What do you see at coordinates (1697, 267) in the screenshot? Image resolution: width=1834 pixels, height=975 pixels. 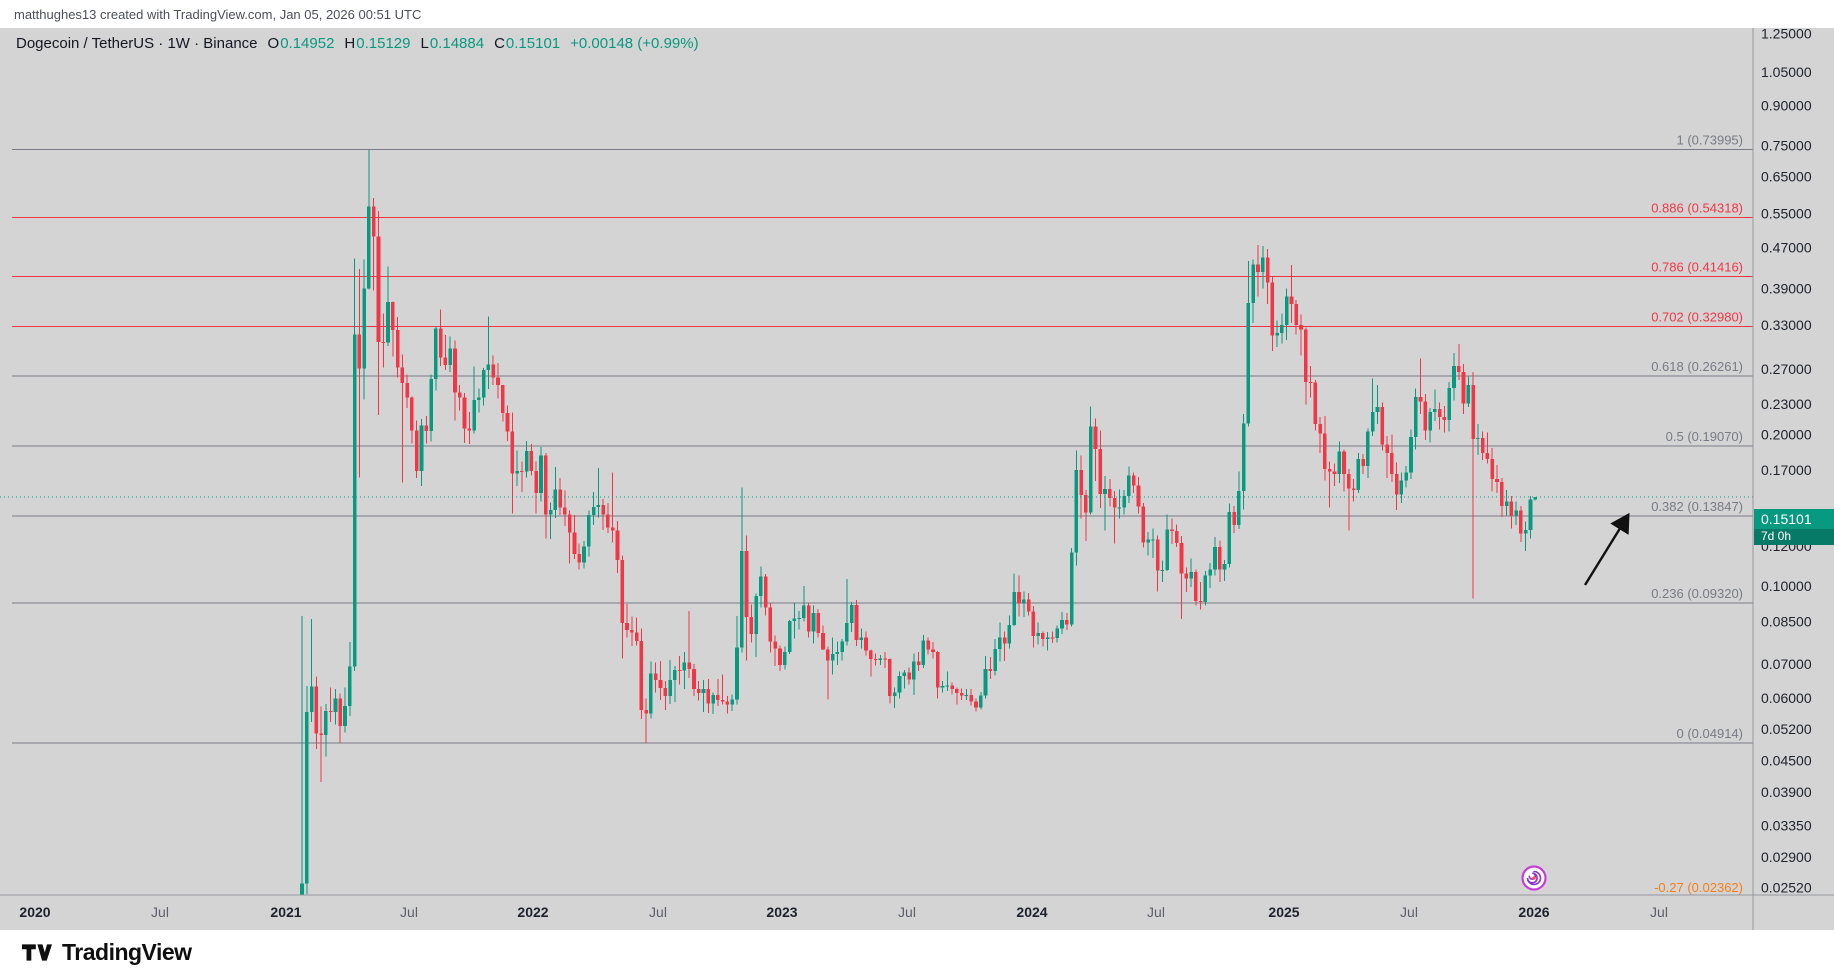 I see `fib-label-0.786: 0.786 (0.41416)` at bounding box center [1697, 267].